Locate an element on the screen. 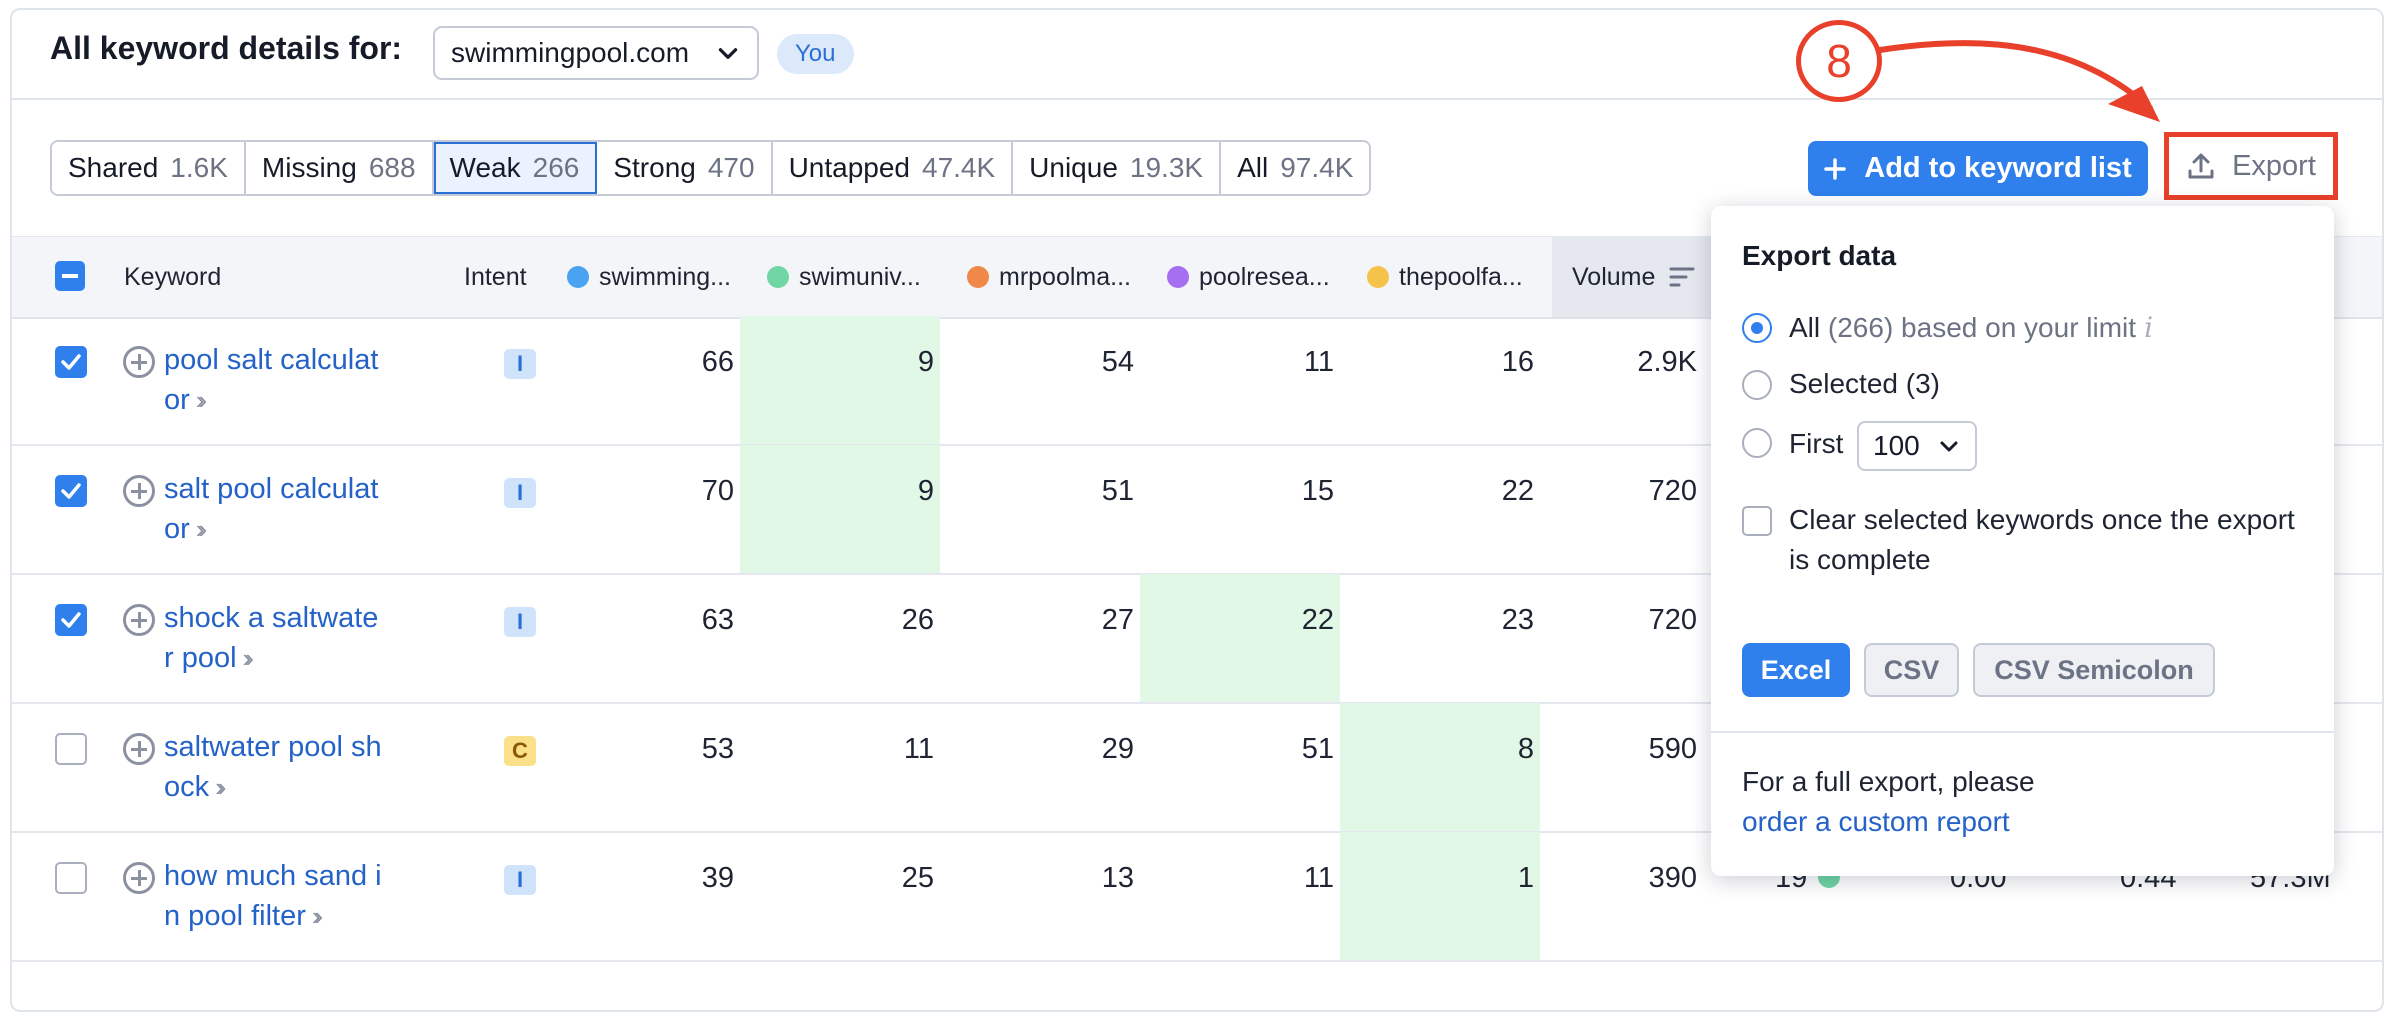 The height and width of the screenshot is (1012, 2386). tab-unique: Unique 19.3K is located at coordinates (1117, 168).